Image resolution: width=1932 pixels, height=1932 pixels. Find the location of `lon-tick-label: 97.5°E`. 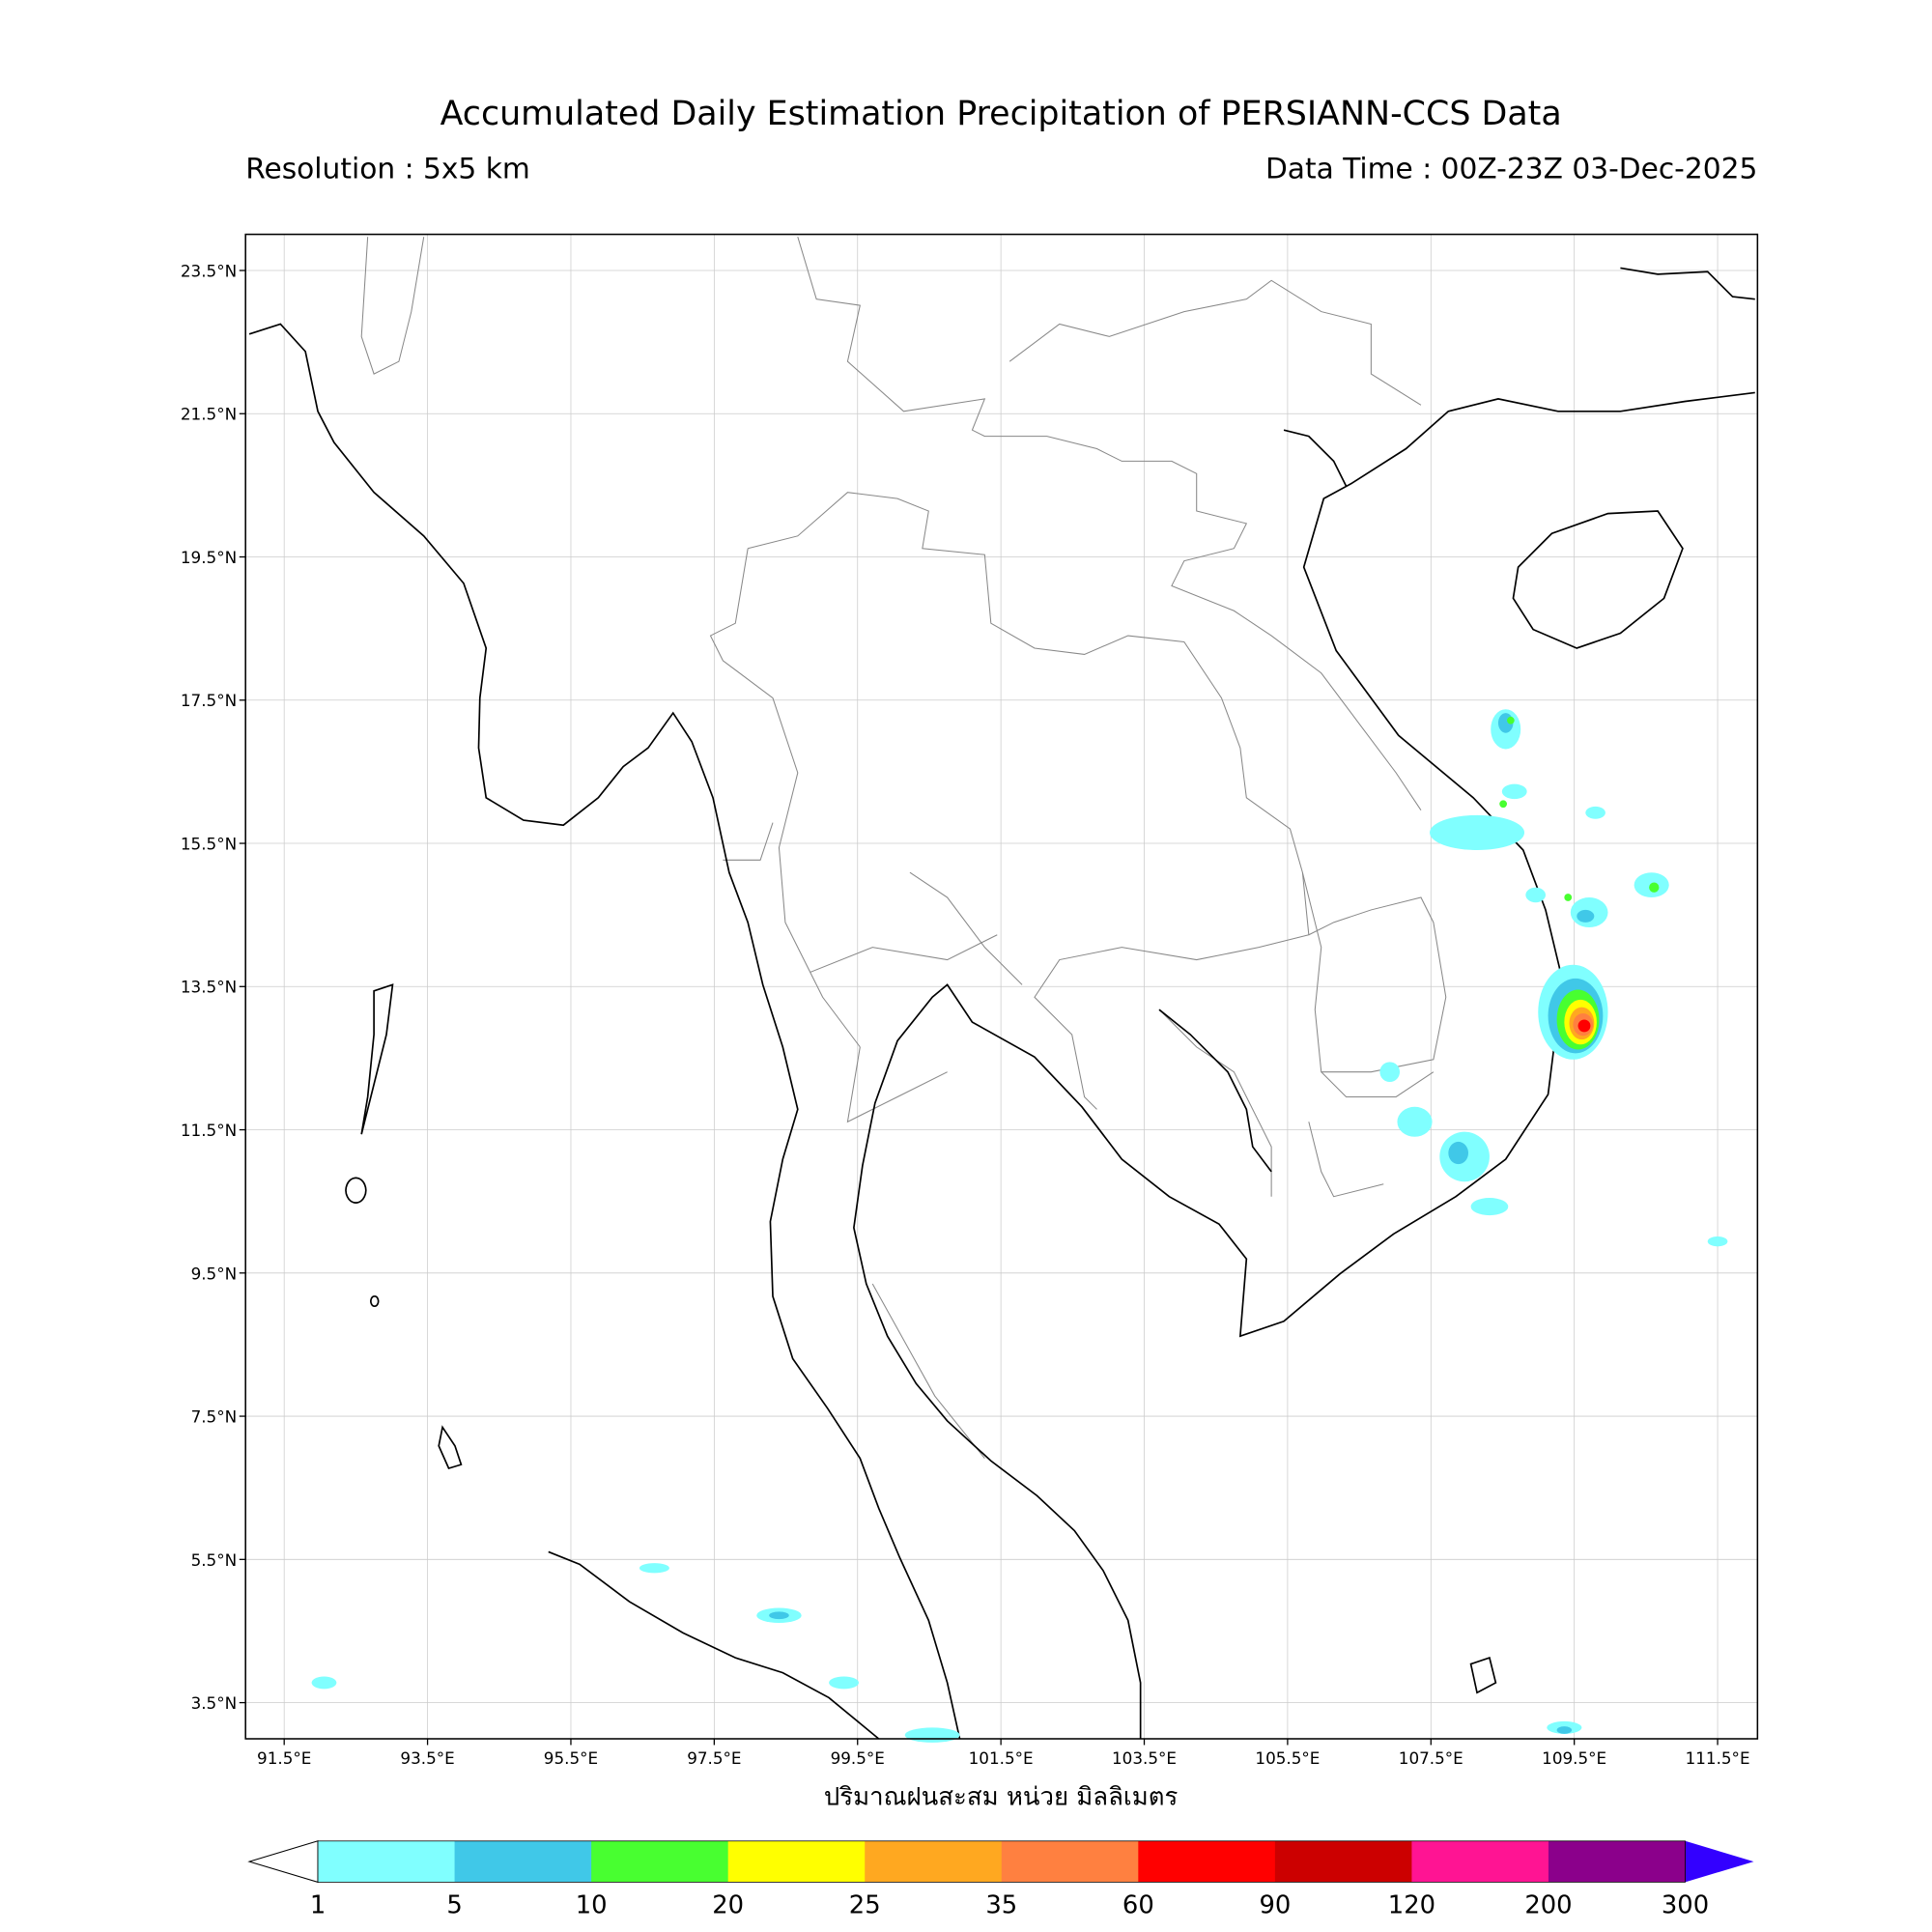

lon-tick-label: 97.5°E is located at coordinates (714, 1758).